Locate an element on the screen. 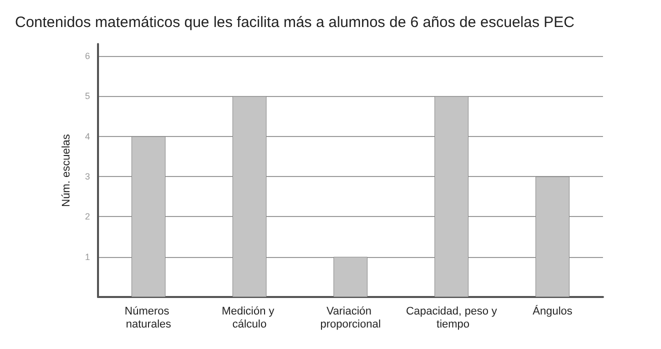 This screenshot has height=349, width=661. y-tick-label: 1 is located at coordinates (87, 257).